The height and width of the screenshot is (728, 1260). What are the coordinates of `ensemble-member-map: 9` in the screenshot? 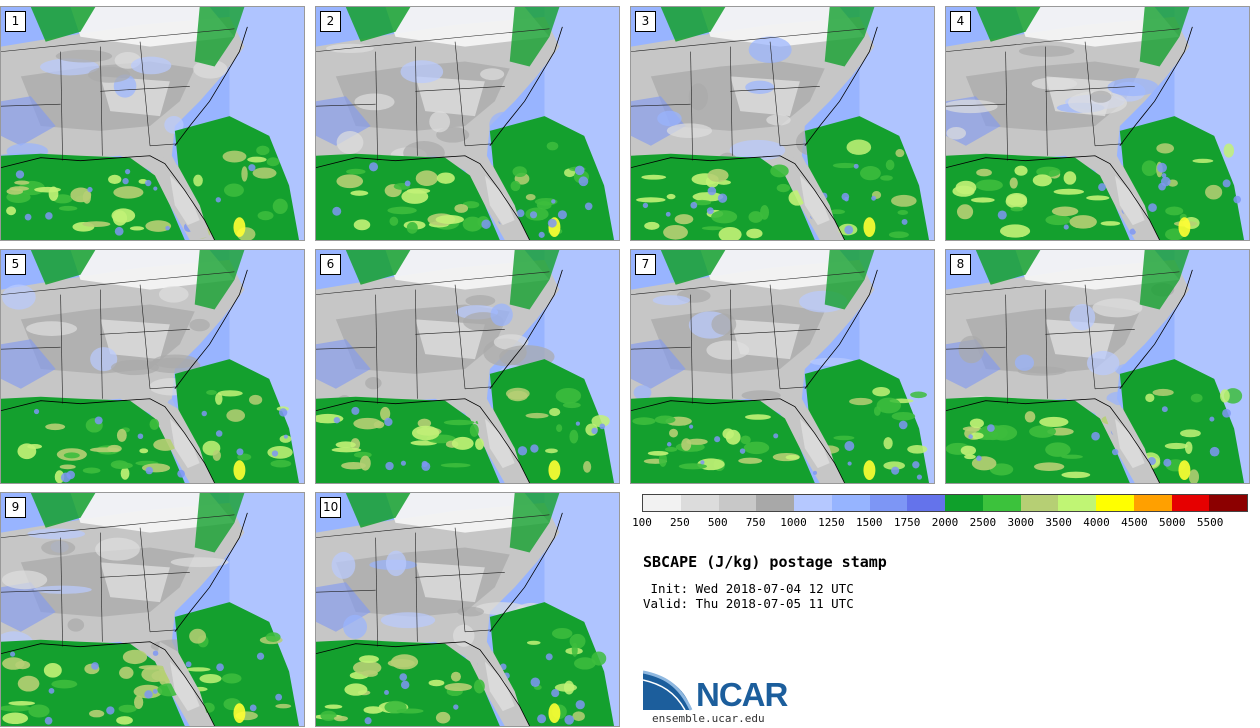 It's located at (152, 609).